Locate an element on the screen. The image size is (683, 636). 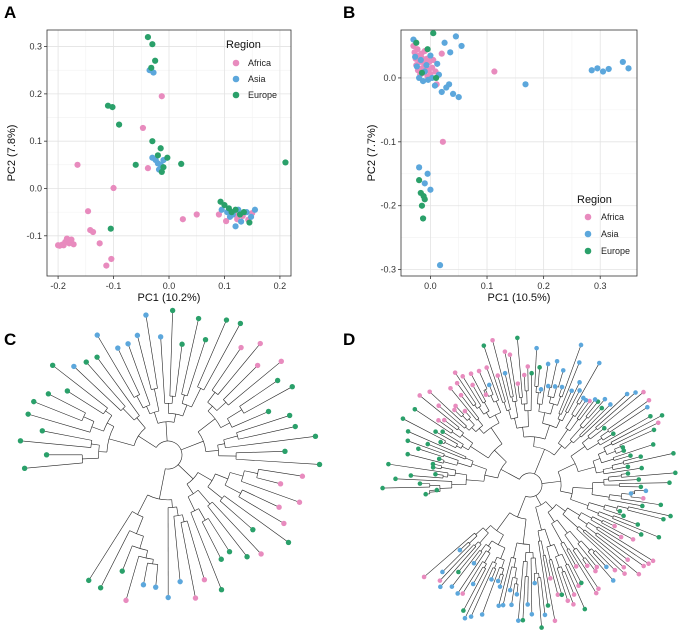
chart-b-point-asia is located at coordinates (628, 68).